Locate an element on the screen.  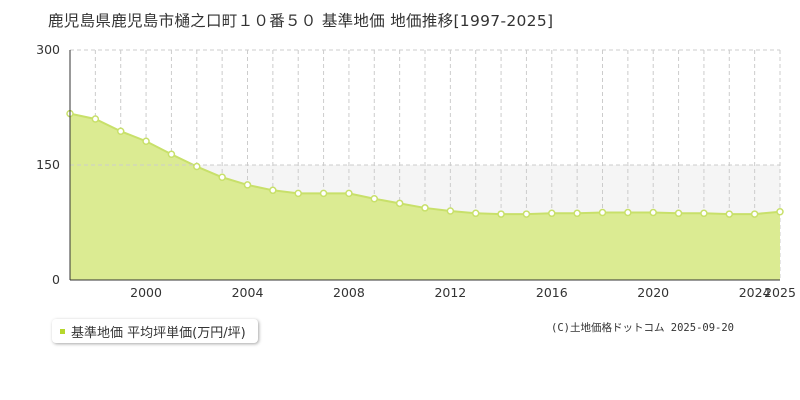
y-tick-label: 300 is located at coordinates (48, 49).